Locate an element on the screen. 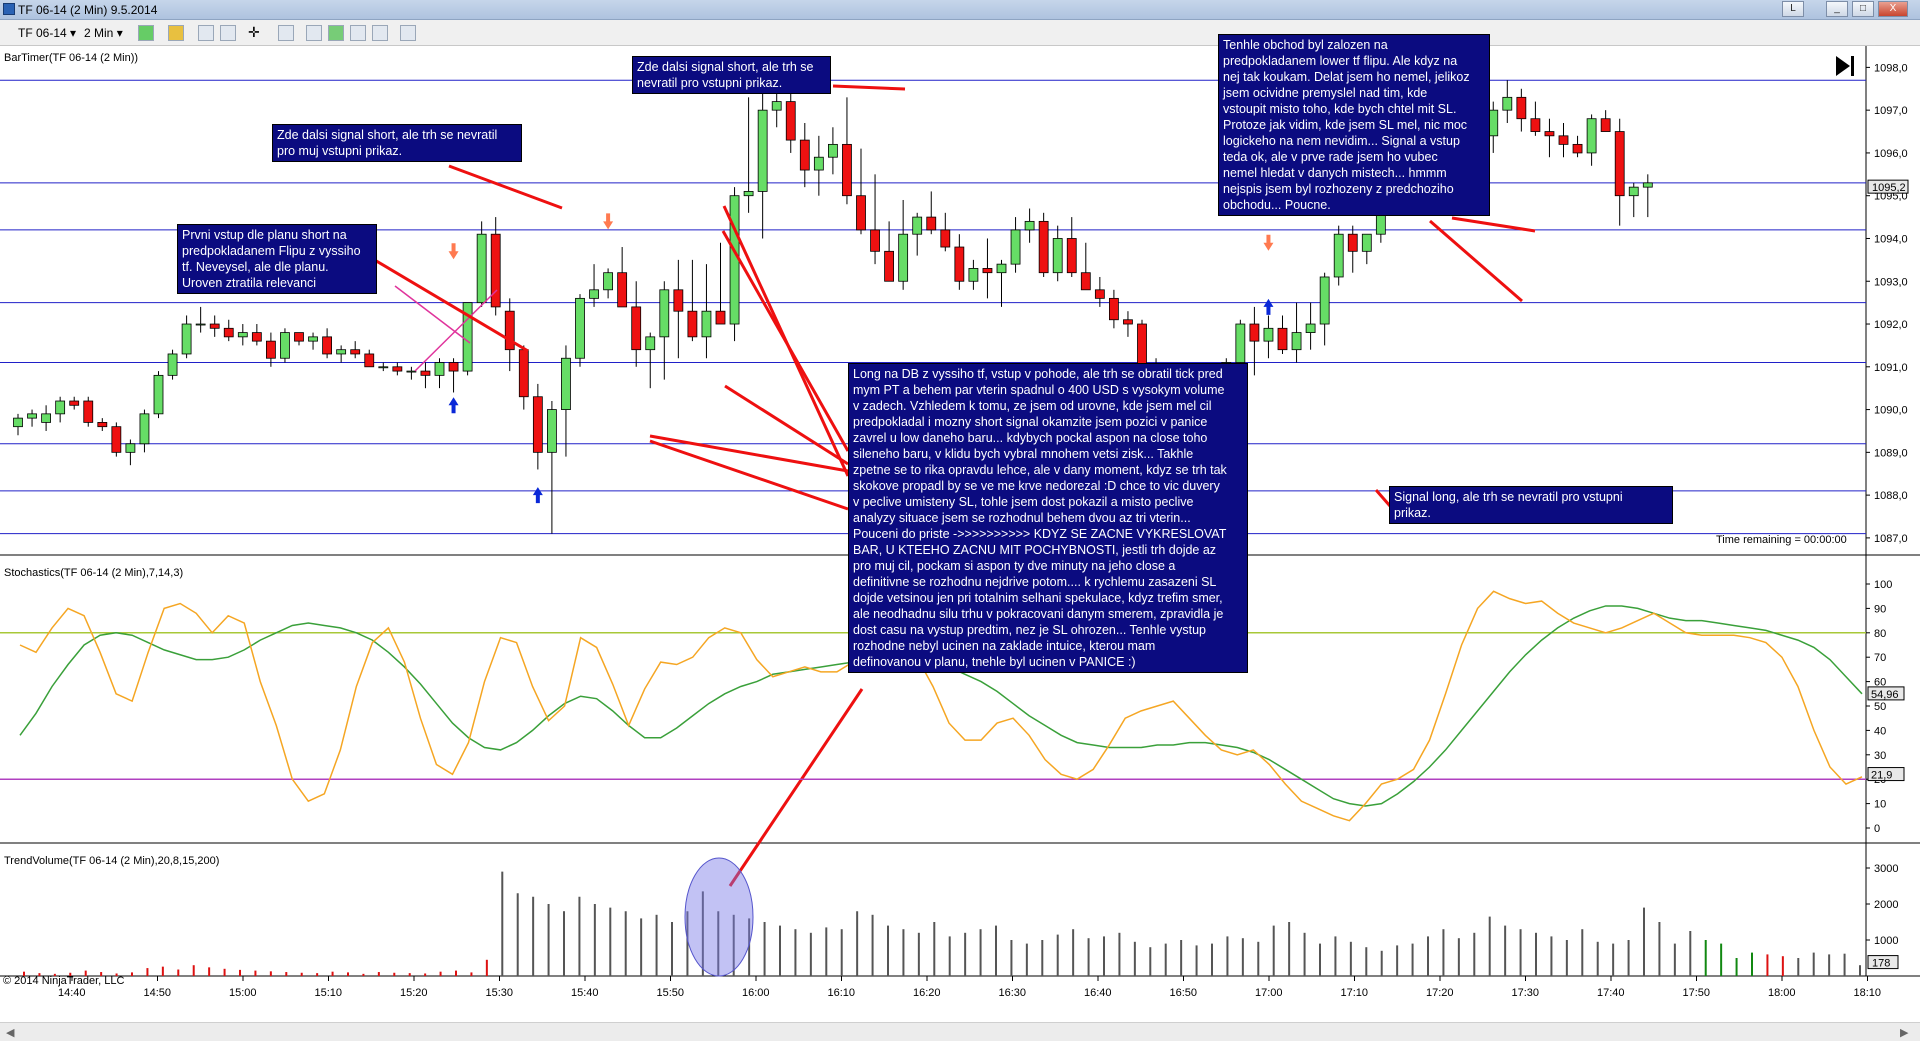  arrow-up-icon is located at coordinates (453, 405).